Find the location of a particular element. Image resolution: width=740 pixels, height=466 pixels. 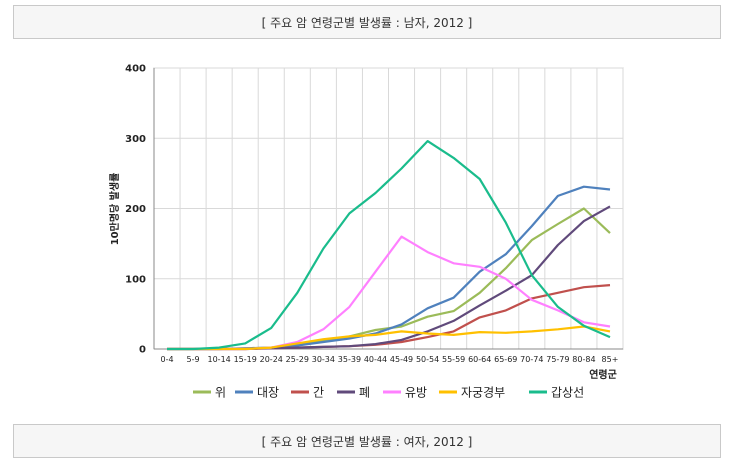

y-tick-label: 300 is located at coordinates (135, 139).